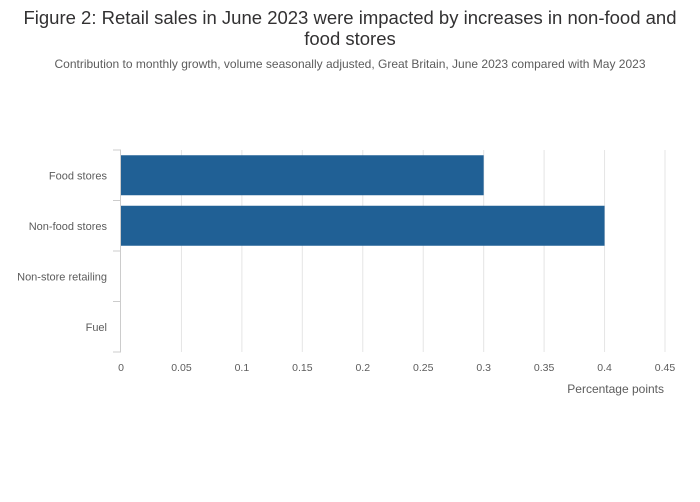 Image resolution: width=700 pixels, height=502 pixels. I want to click on bar-food-stores, so click(302, 175).